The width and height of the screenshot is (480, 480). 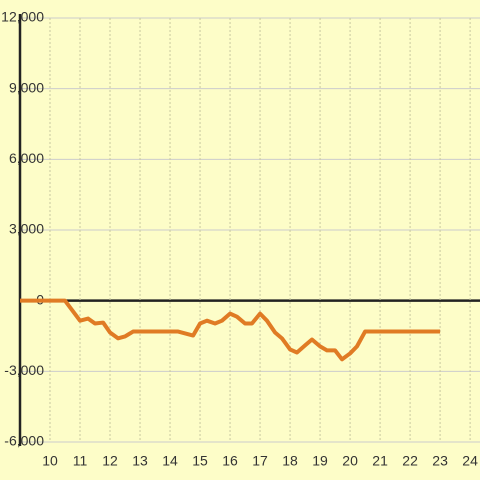 I want to click on x-tick-label: 19, so click(x=320, y=461).